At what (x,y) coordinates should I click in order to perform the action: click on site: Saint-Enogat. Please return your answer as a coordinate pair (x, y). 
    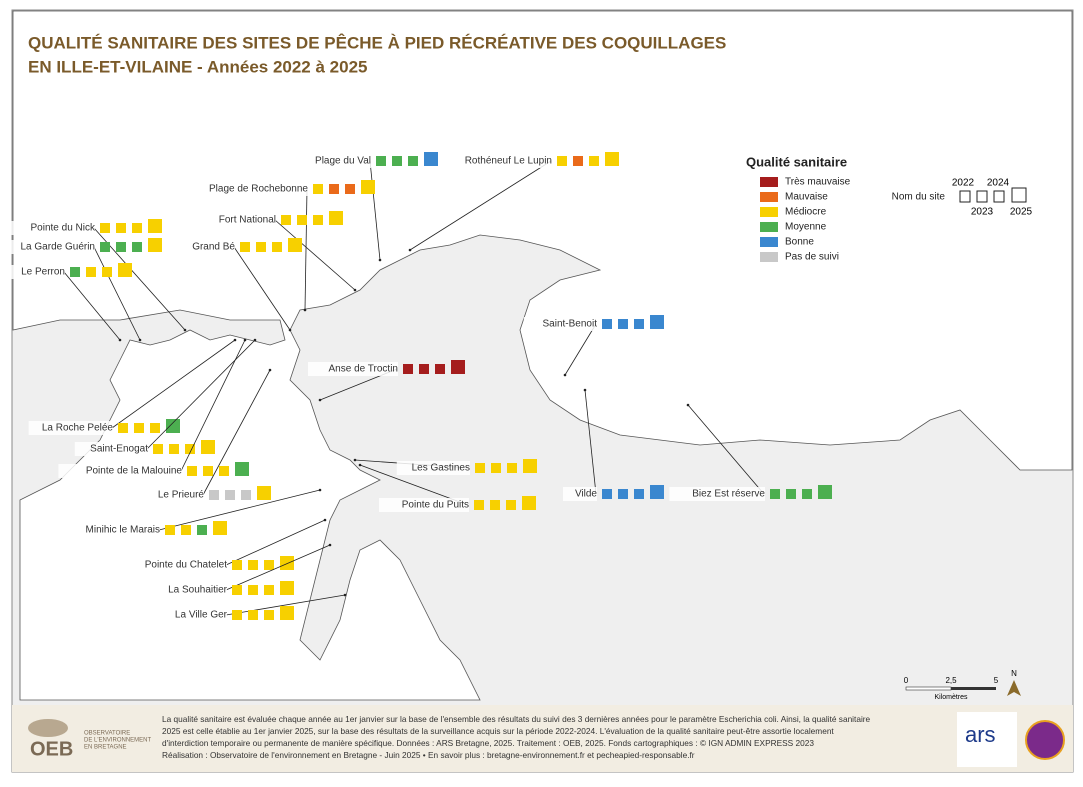
    Looking at the image, I should click on (165, 397).